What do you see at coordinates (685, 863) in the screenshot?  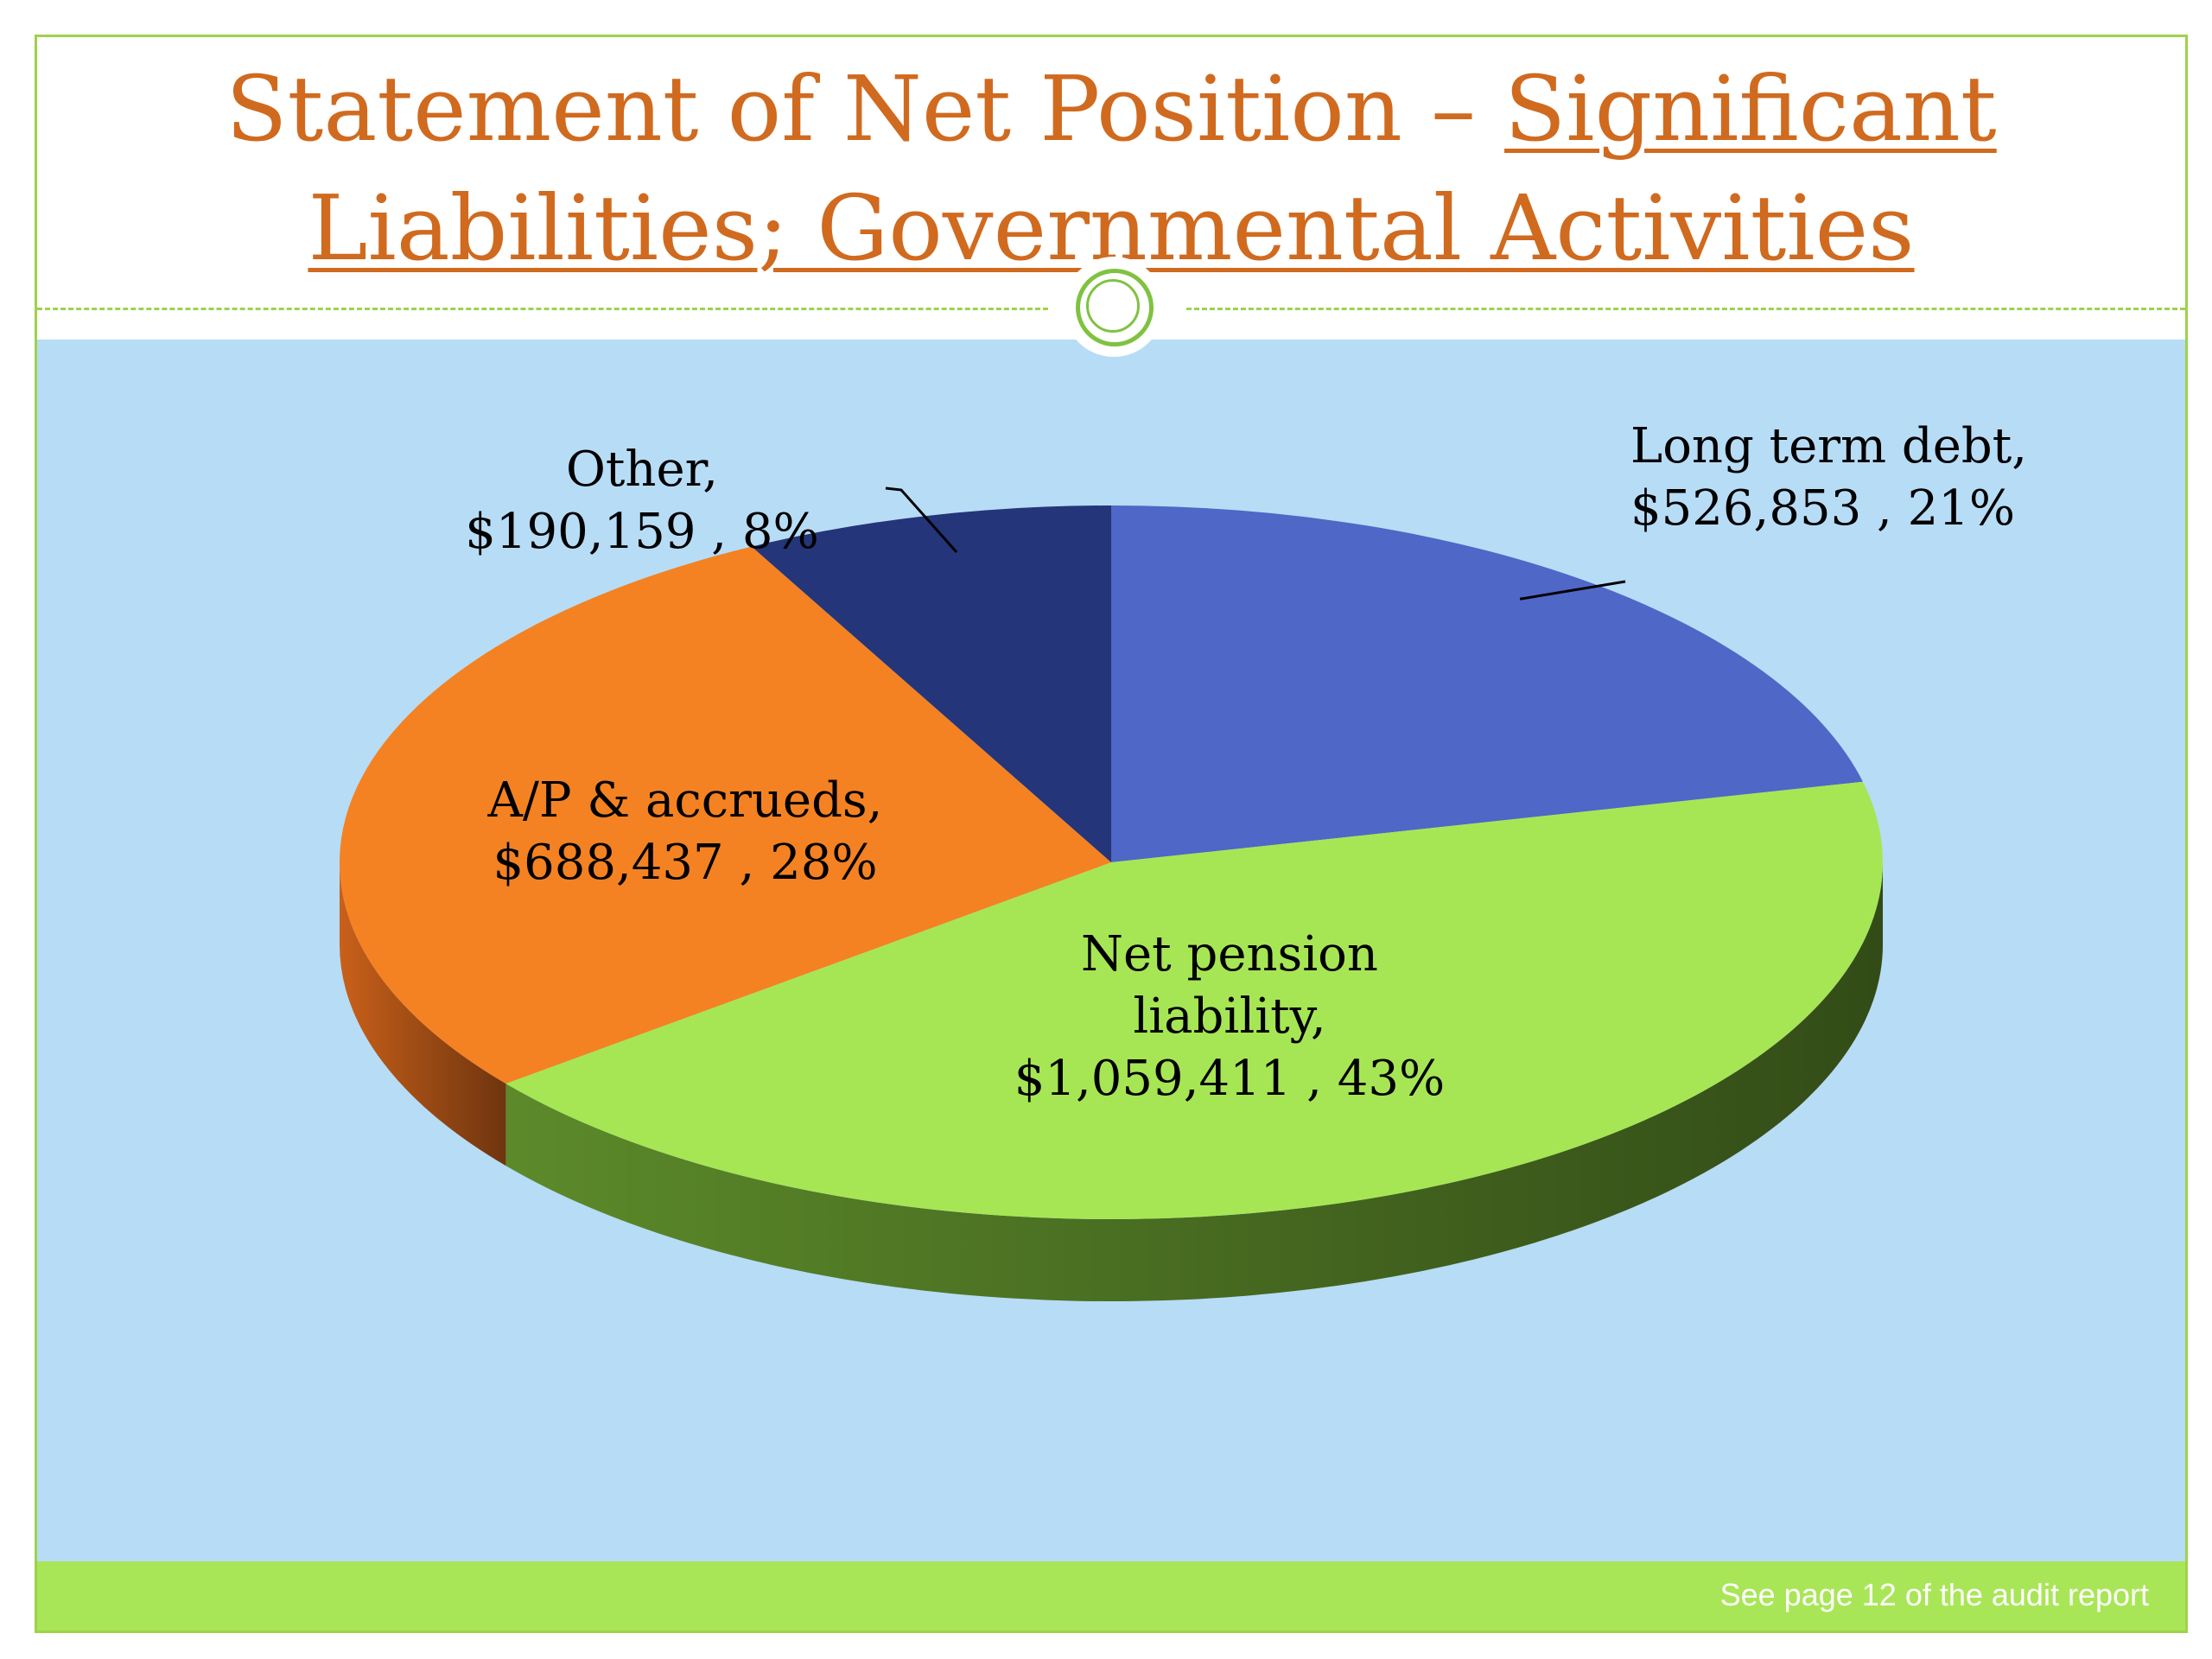 I see `data-label-line: $688,437 , 28%` at bounding box center [685, 863].